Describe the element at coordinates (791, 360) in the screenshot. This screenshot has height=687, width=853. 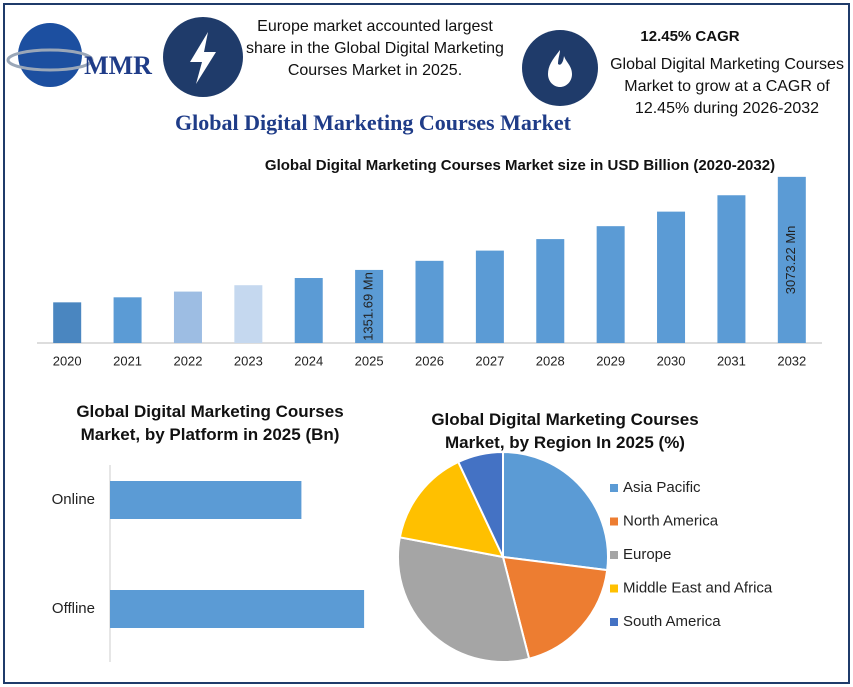
I see `x-tick-label: 2032` at that location.